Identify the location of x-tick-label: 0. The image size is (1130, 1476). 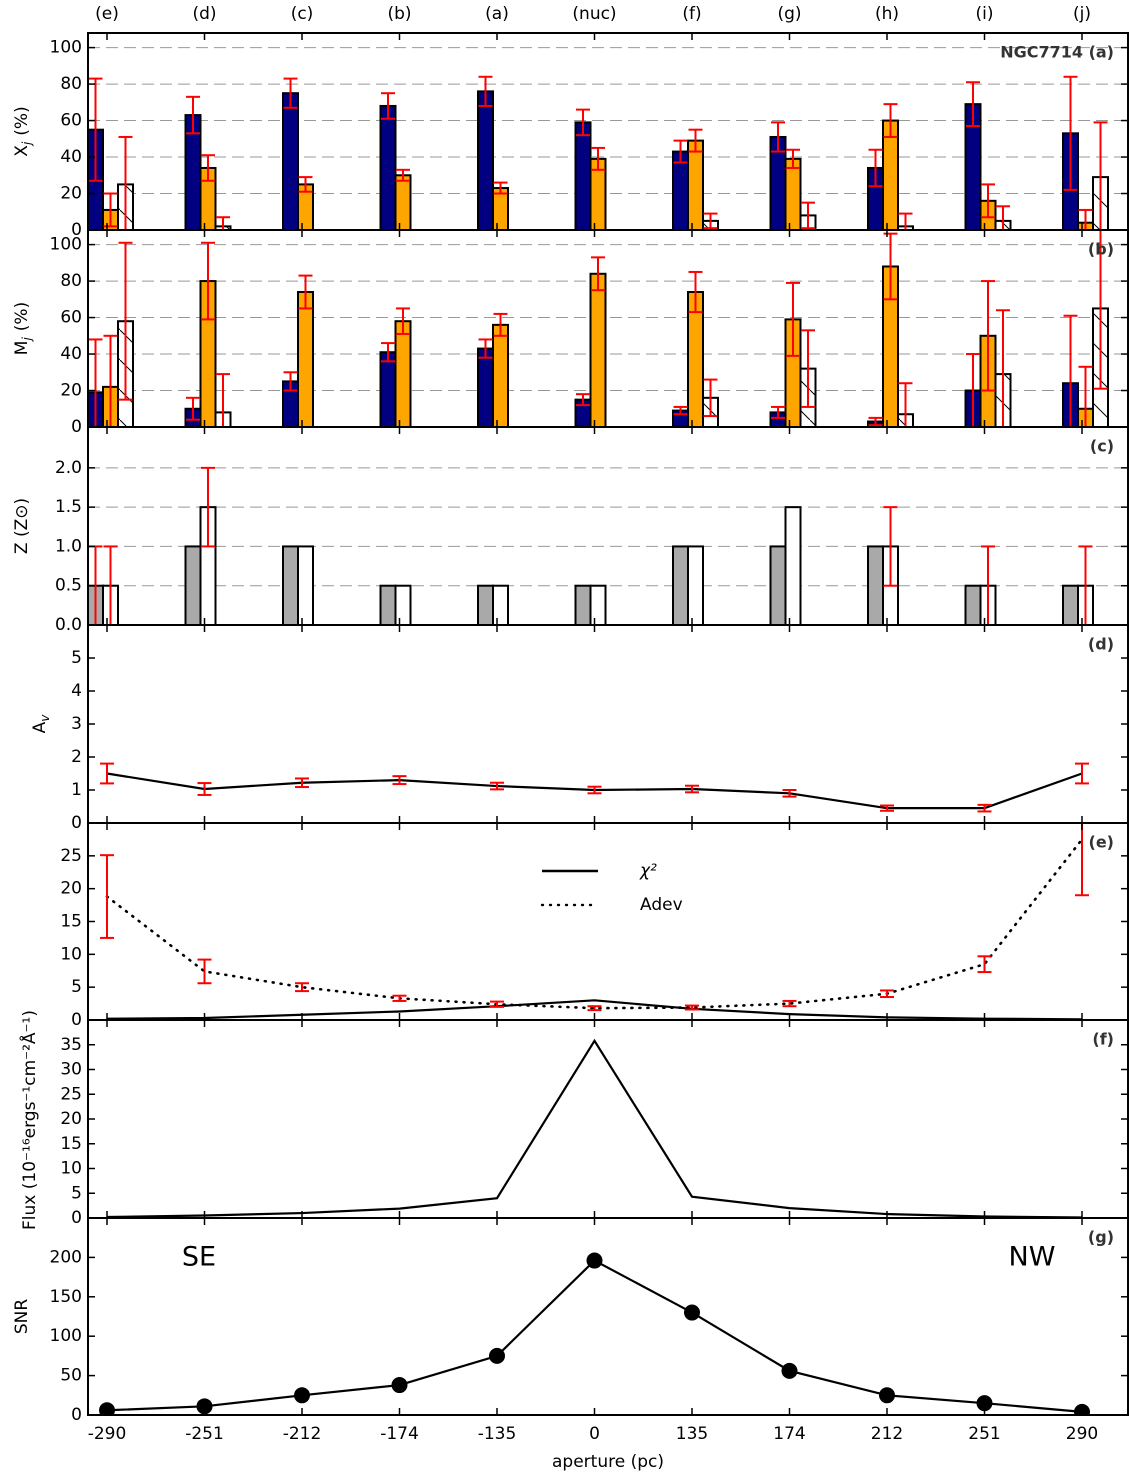
(594, 1434).